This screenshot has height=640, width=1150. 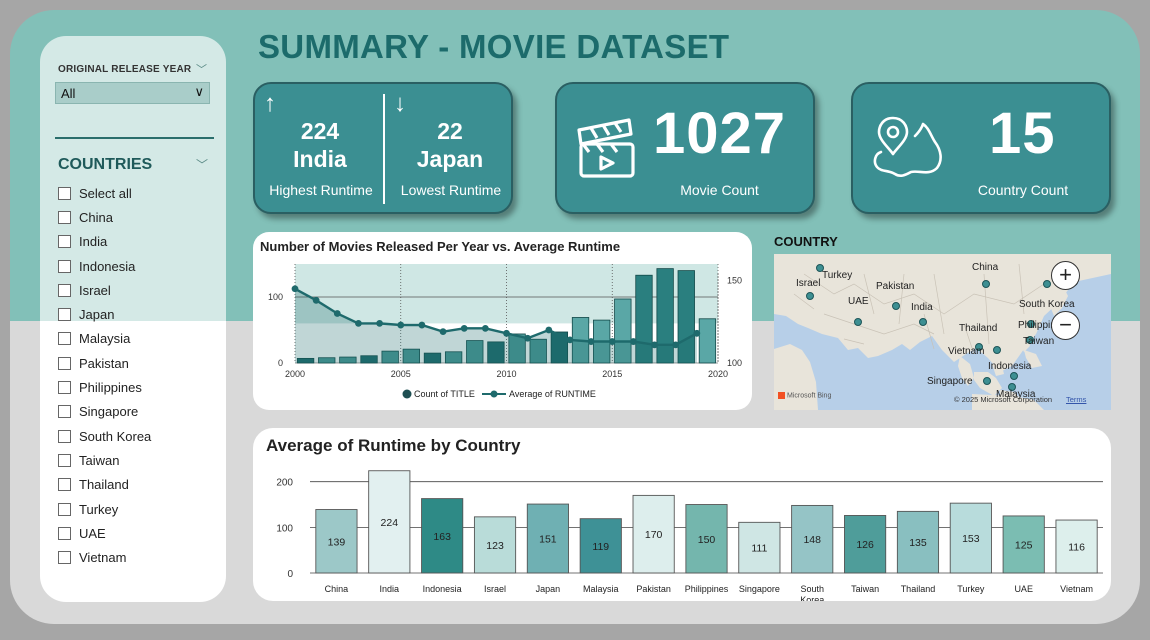 I want to click on map-point-label: Turkey, so click(x=837, y=275).